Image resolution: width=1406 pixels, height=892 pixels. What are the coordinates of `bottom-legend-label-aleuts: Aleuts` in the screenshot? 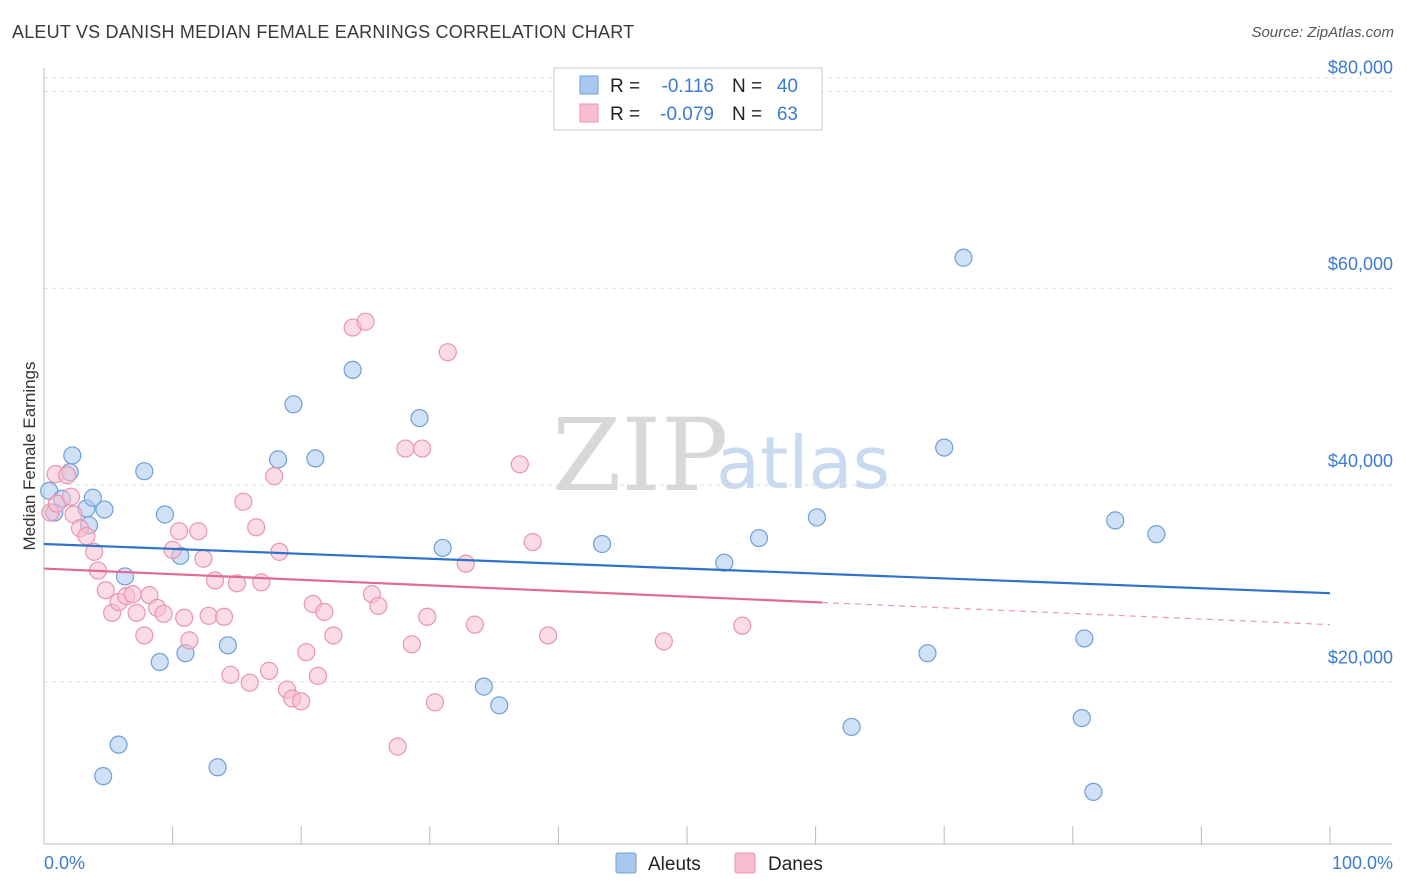 It's located at (674, 864).